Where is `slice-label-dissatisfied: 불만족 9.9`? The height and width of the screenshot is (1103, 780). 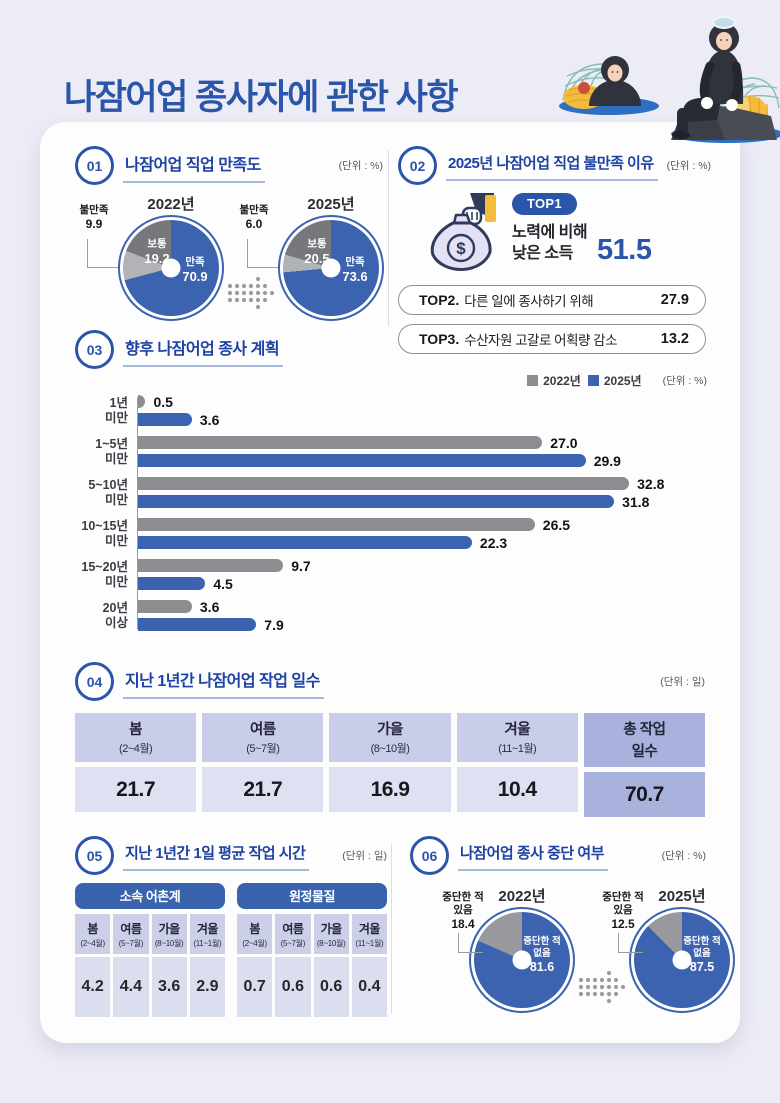 slice-label-dissatisfied: 불만족 9.9 is located at coordinates (94, 218).